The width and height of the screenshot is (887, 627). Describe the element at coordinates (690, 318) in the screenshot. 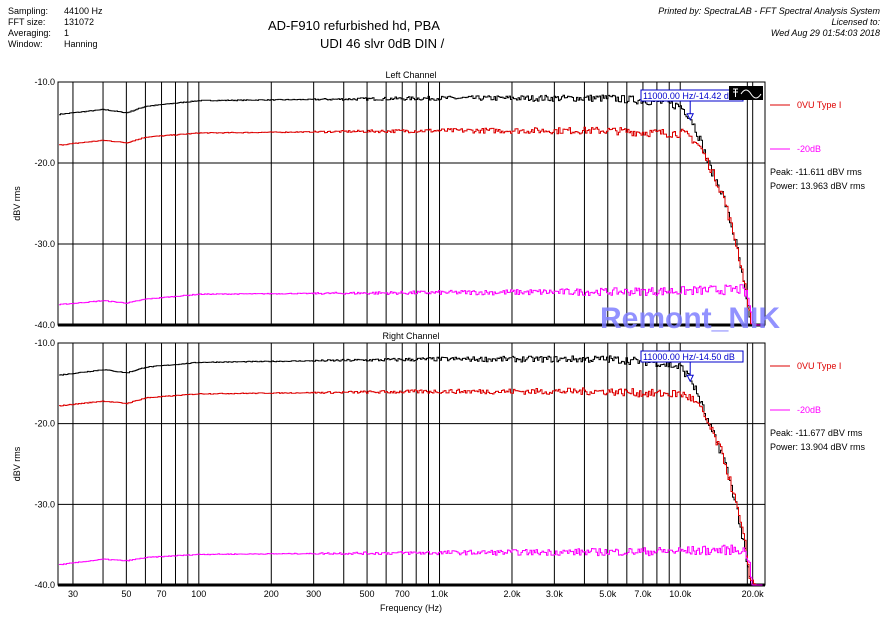

I see `watermark: Remont_NIK` at that location.